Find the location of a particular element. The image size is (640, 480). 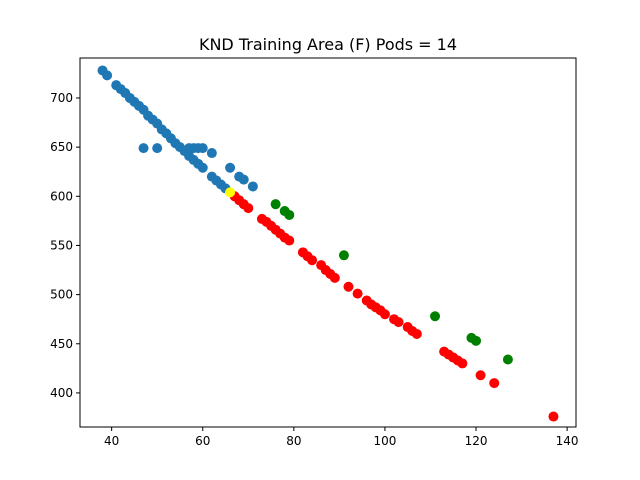

x-tick-label-3: 100 is located at coordinates (384, 441).